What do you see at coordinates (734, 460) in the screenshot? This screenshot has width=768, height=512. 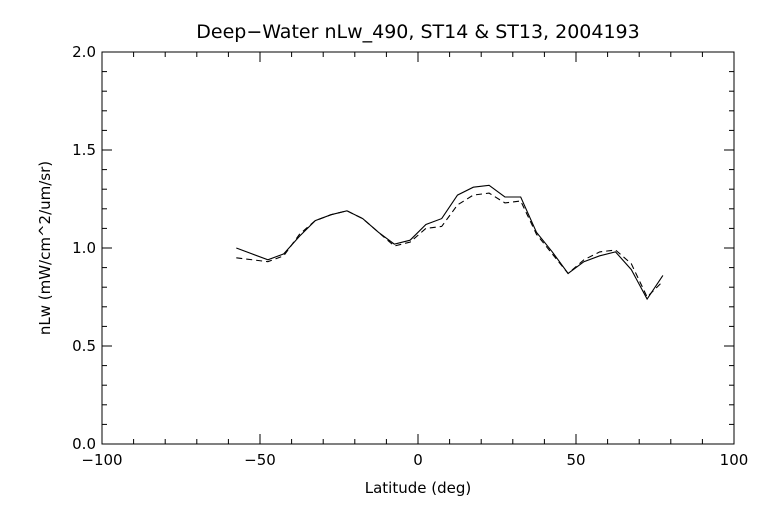 I see `x-tick-label: 100` at bounding box center [734, 460].